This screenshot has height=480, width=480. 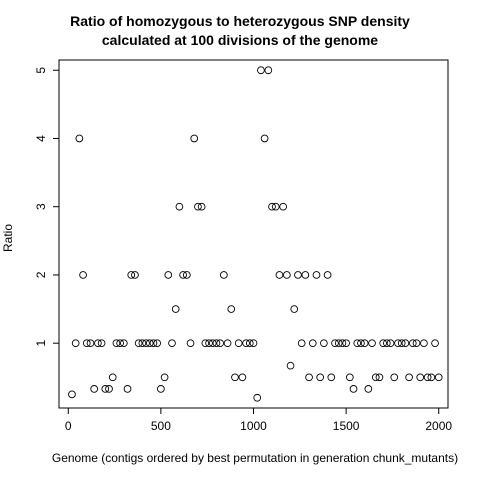 What do you see at coordinates (8, 238) in the screenshot?
I see `y-axis-label: Ratio` at bounding box center [8, 238].